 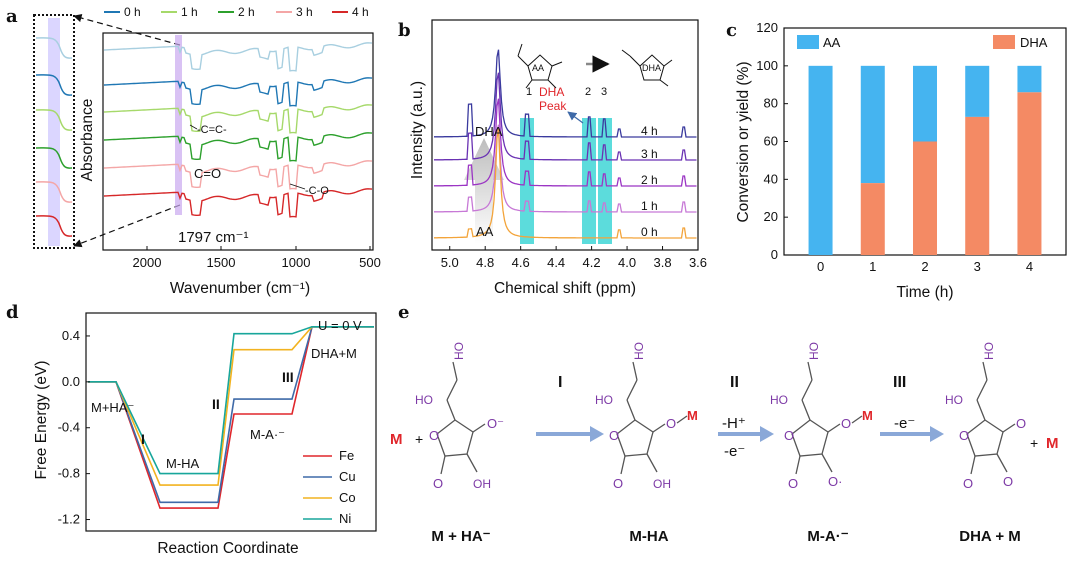 I want to click on panel-c-axes: 0 20 40 60 80 100 120, so click(x=772, y=141).